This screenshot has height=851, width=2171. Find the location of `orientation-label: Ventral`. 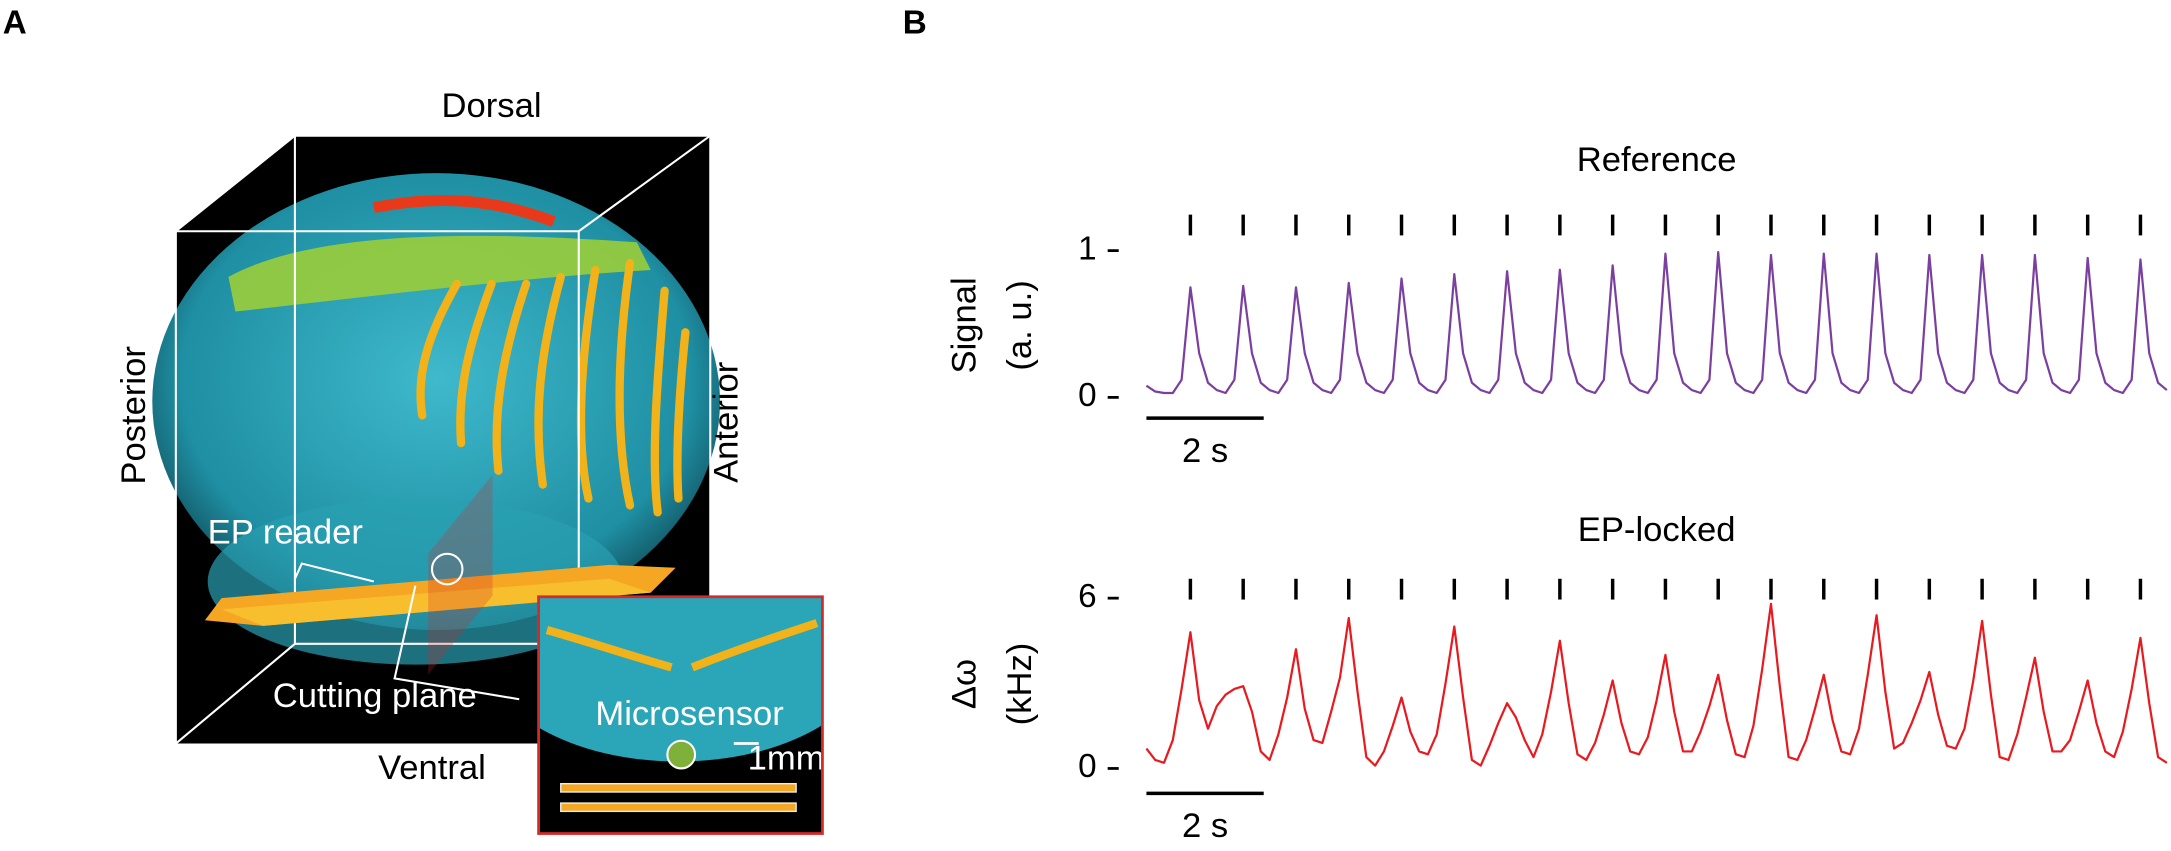

orientation-label: Ventral is located at coordinates (432, 768).